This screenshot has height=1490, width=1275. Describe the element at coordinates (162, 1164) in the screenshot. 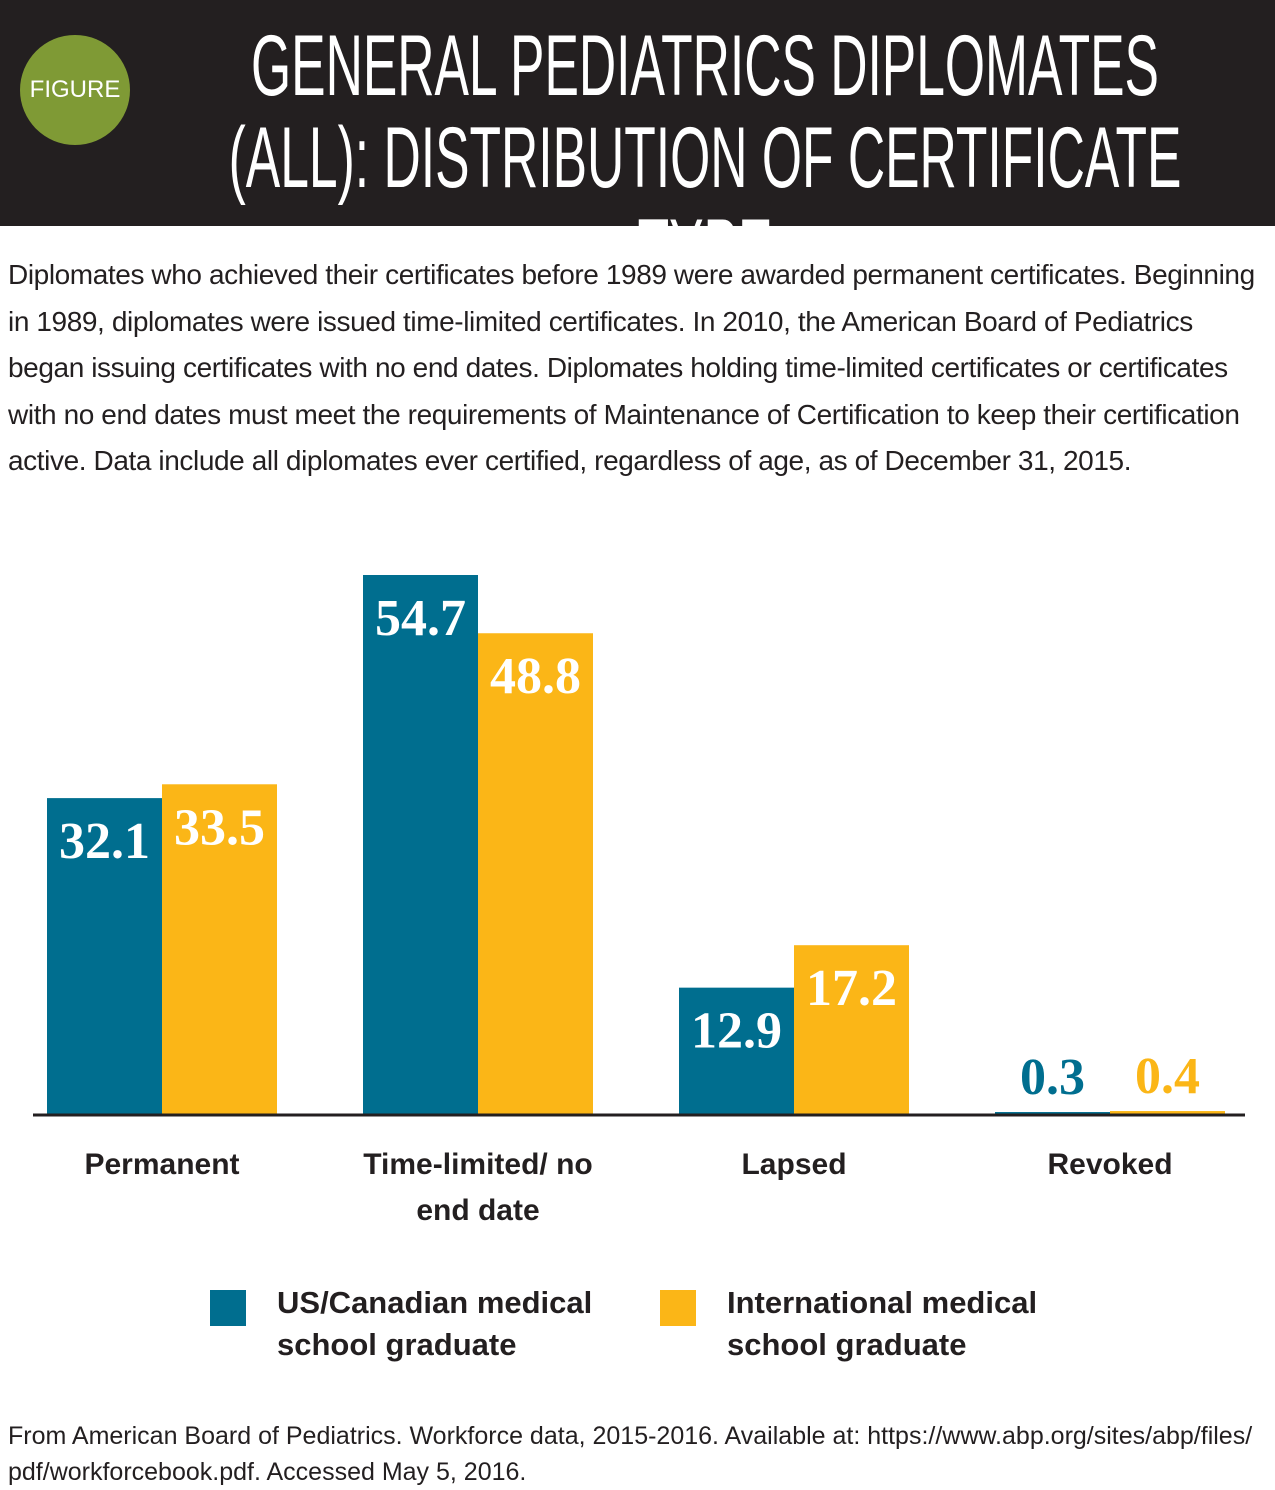

I see `x-tick-label: Permanent` at that location.